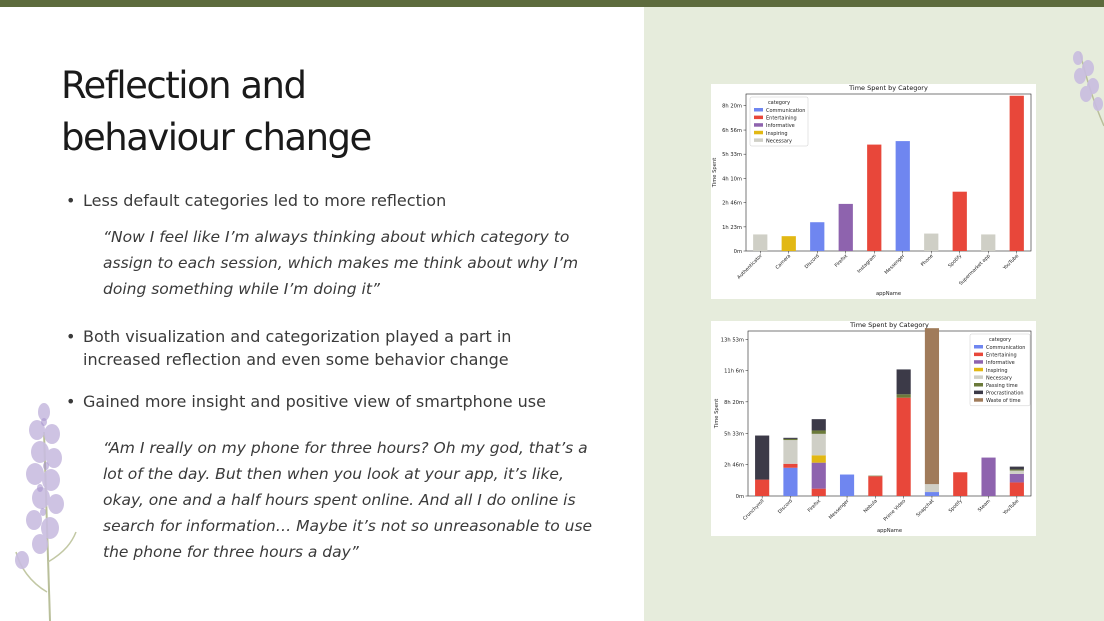  Describe the element at coordinates (715, 173) in the screenshot. I see `y-axis-label: Time Spent` at that location.